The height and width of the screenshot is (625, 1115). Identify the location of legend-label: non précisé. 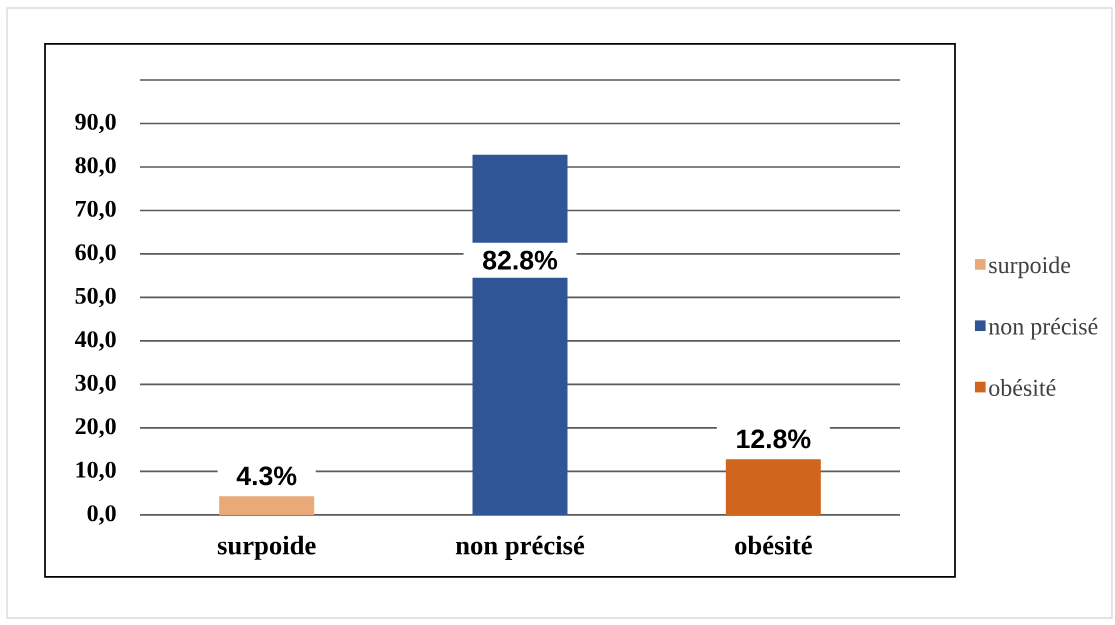
(1043, 328).